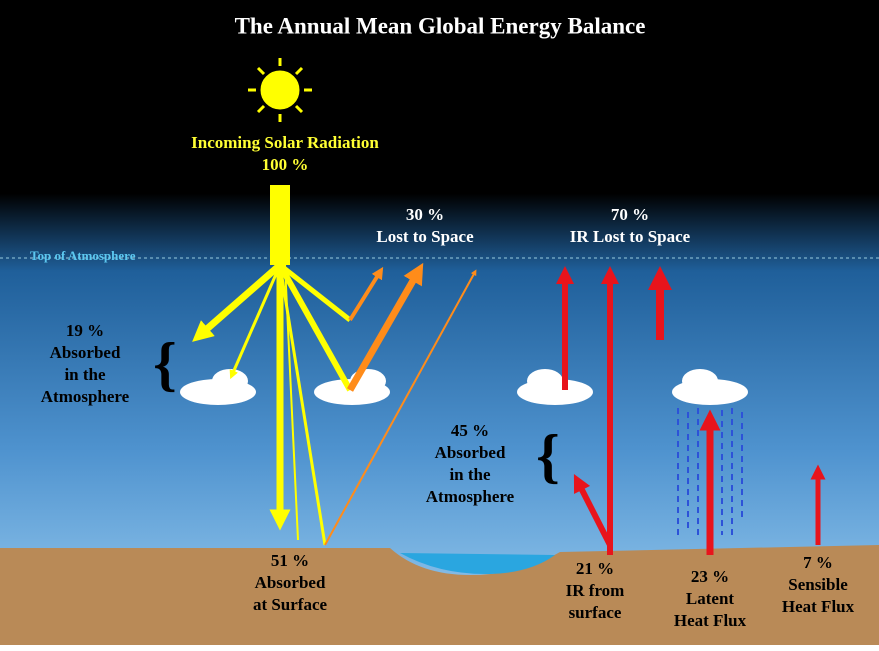 This screenshot has width=879, height=651. Describe the element at coordinates (710, 576) in the screenshot. I see `label-line: 23 %` at that location.